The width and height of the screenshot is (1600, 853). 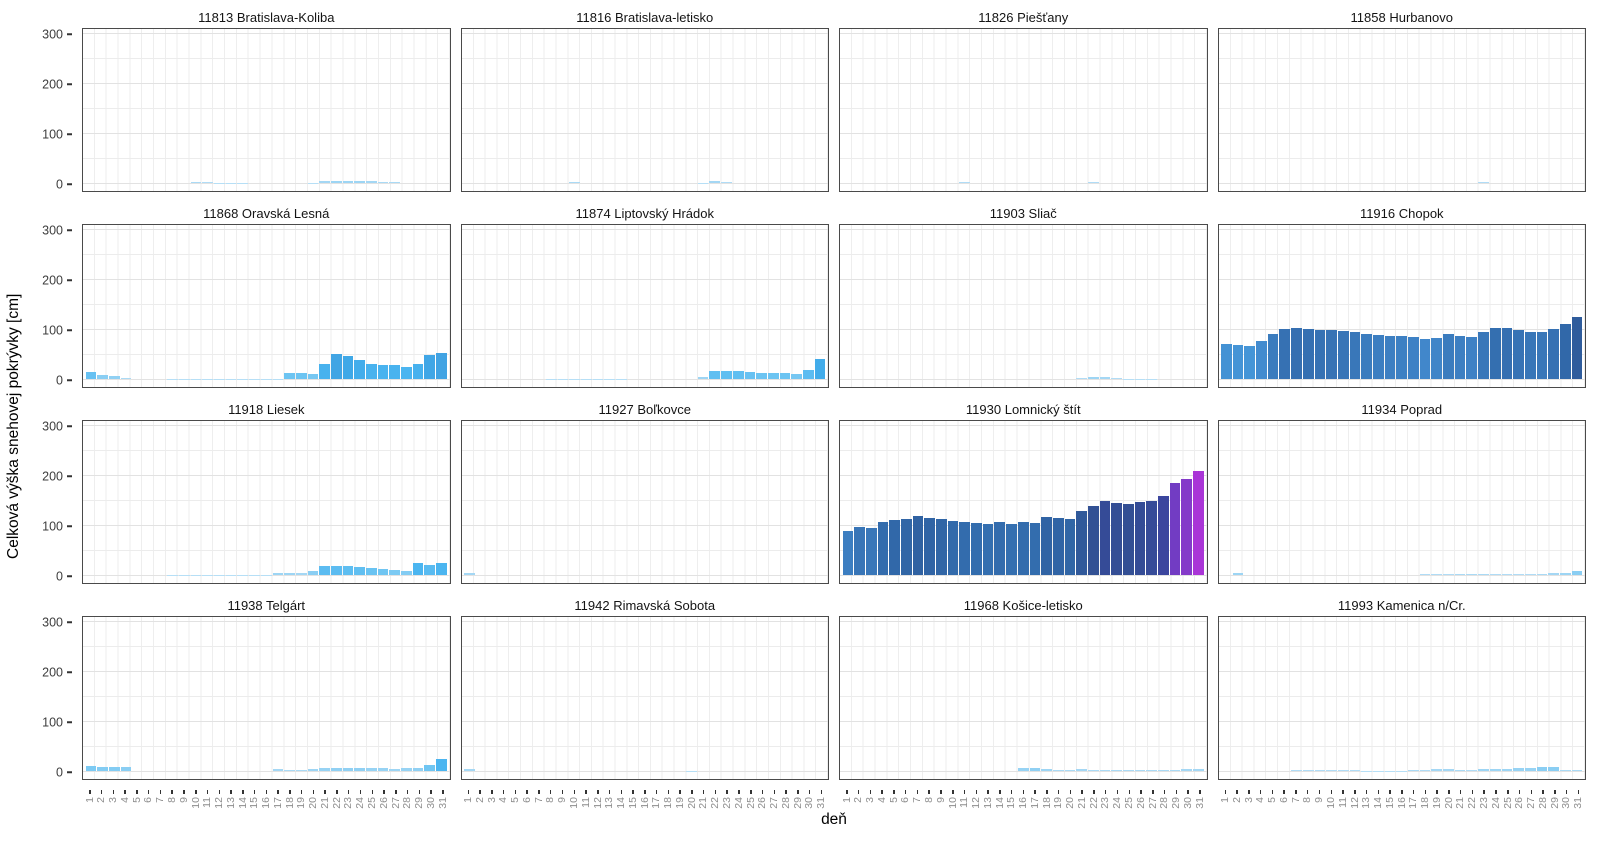 I want to click on facet-title: 11816 Bratislava-letisko, so click(x=645, y=17).